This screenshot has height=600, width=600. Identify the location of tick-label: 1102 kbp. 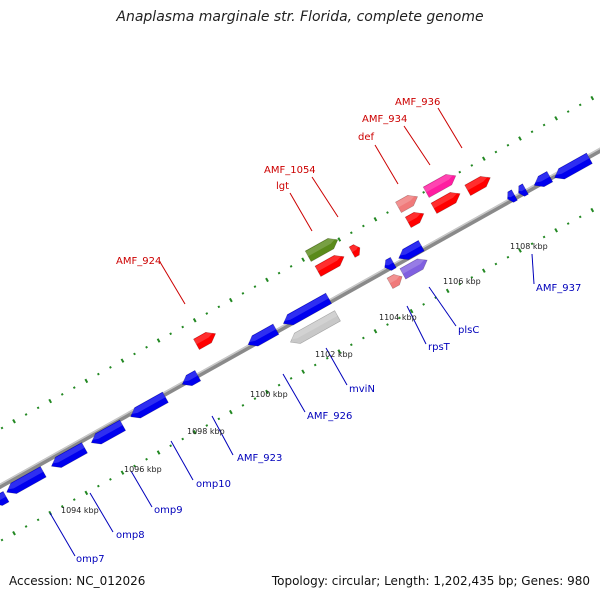
(334, 354).